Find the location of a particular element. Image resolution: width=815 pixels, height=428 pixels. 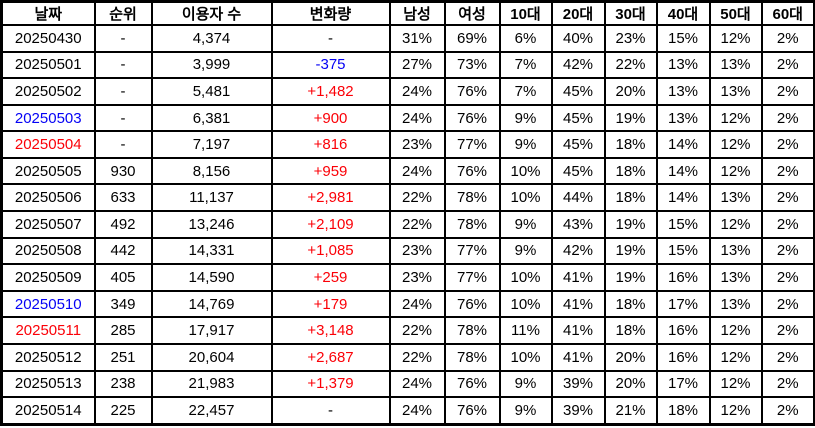

cell-users: 14,331 is located at coordinates (211, 251).